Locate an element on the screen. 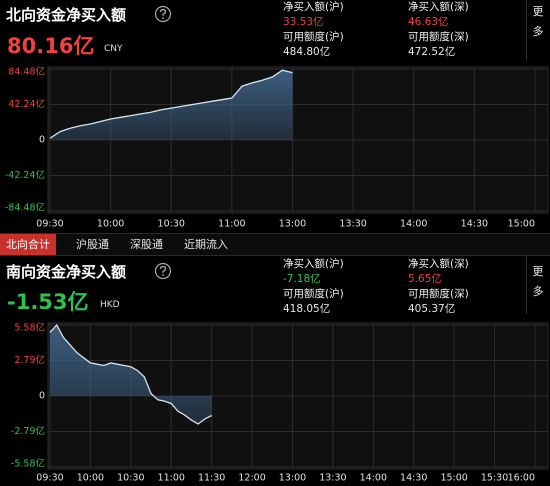 This screenshot has height=486, width=550. stat-value: 484.80亿 is located at coordinates (307, 52).